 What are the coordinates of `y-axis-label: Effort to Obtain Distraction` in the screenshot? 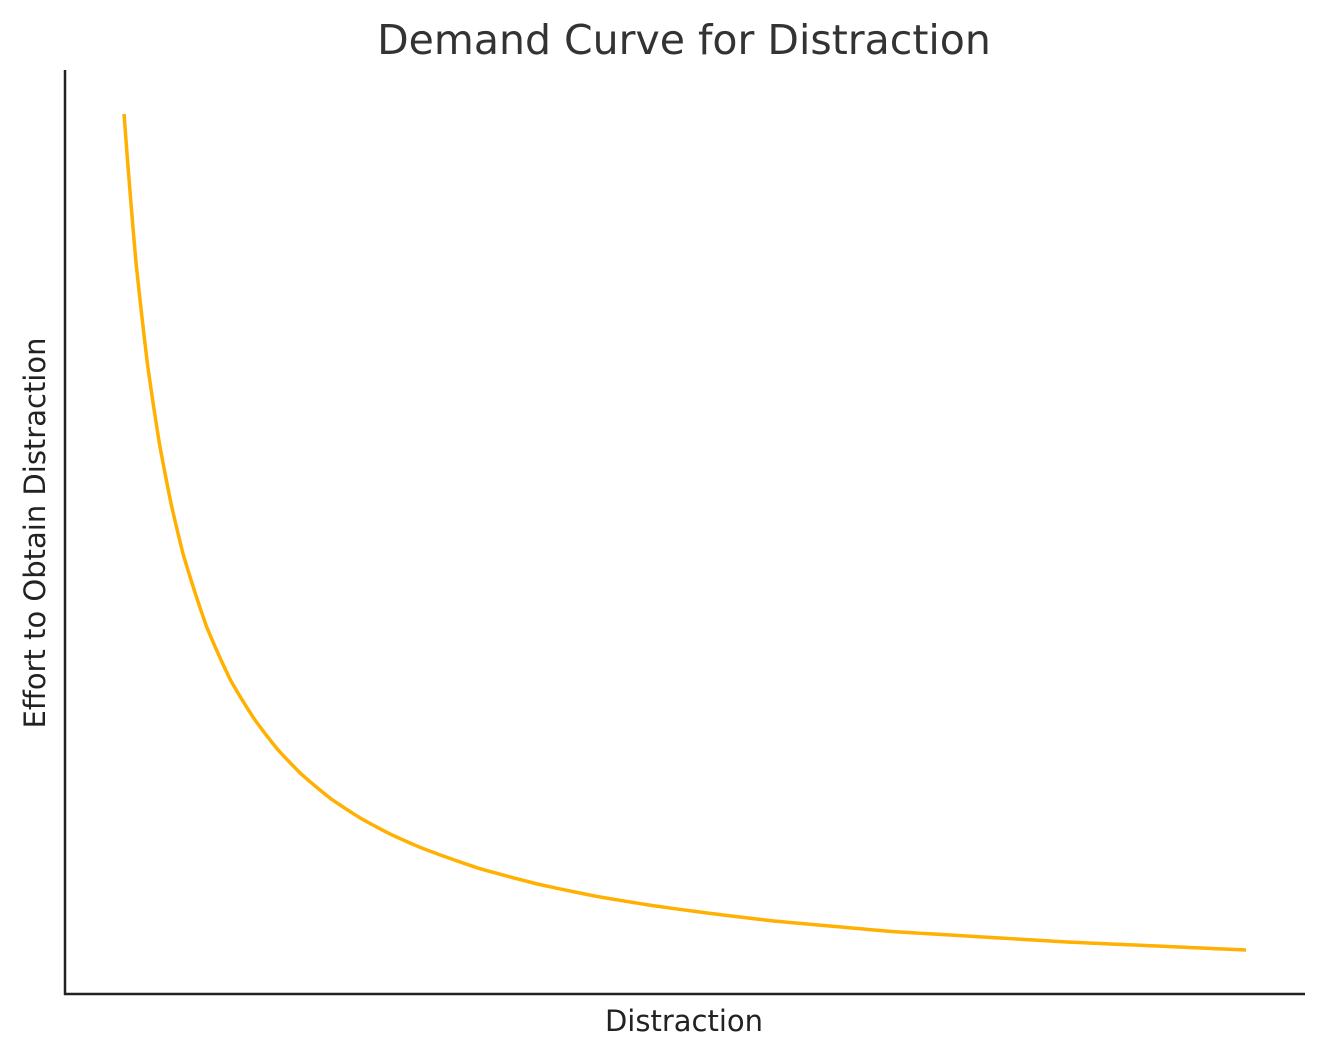 It's located at (35, 533).